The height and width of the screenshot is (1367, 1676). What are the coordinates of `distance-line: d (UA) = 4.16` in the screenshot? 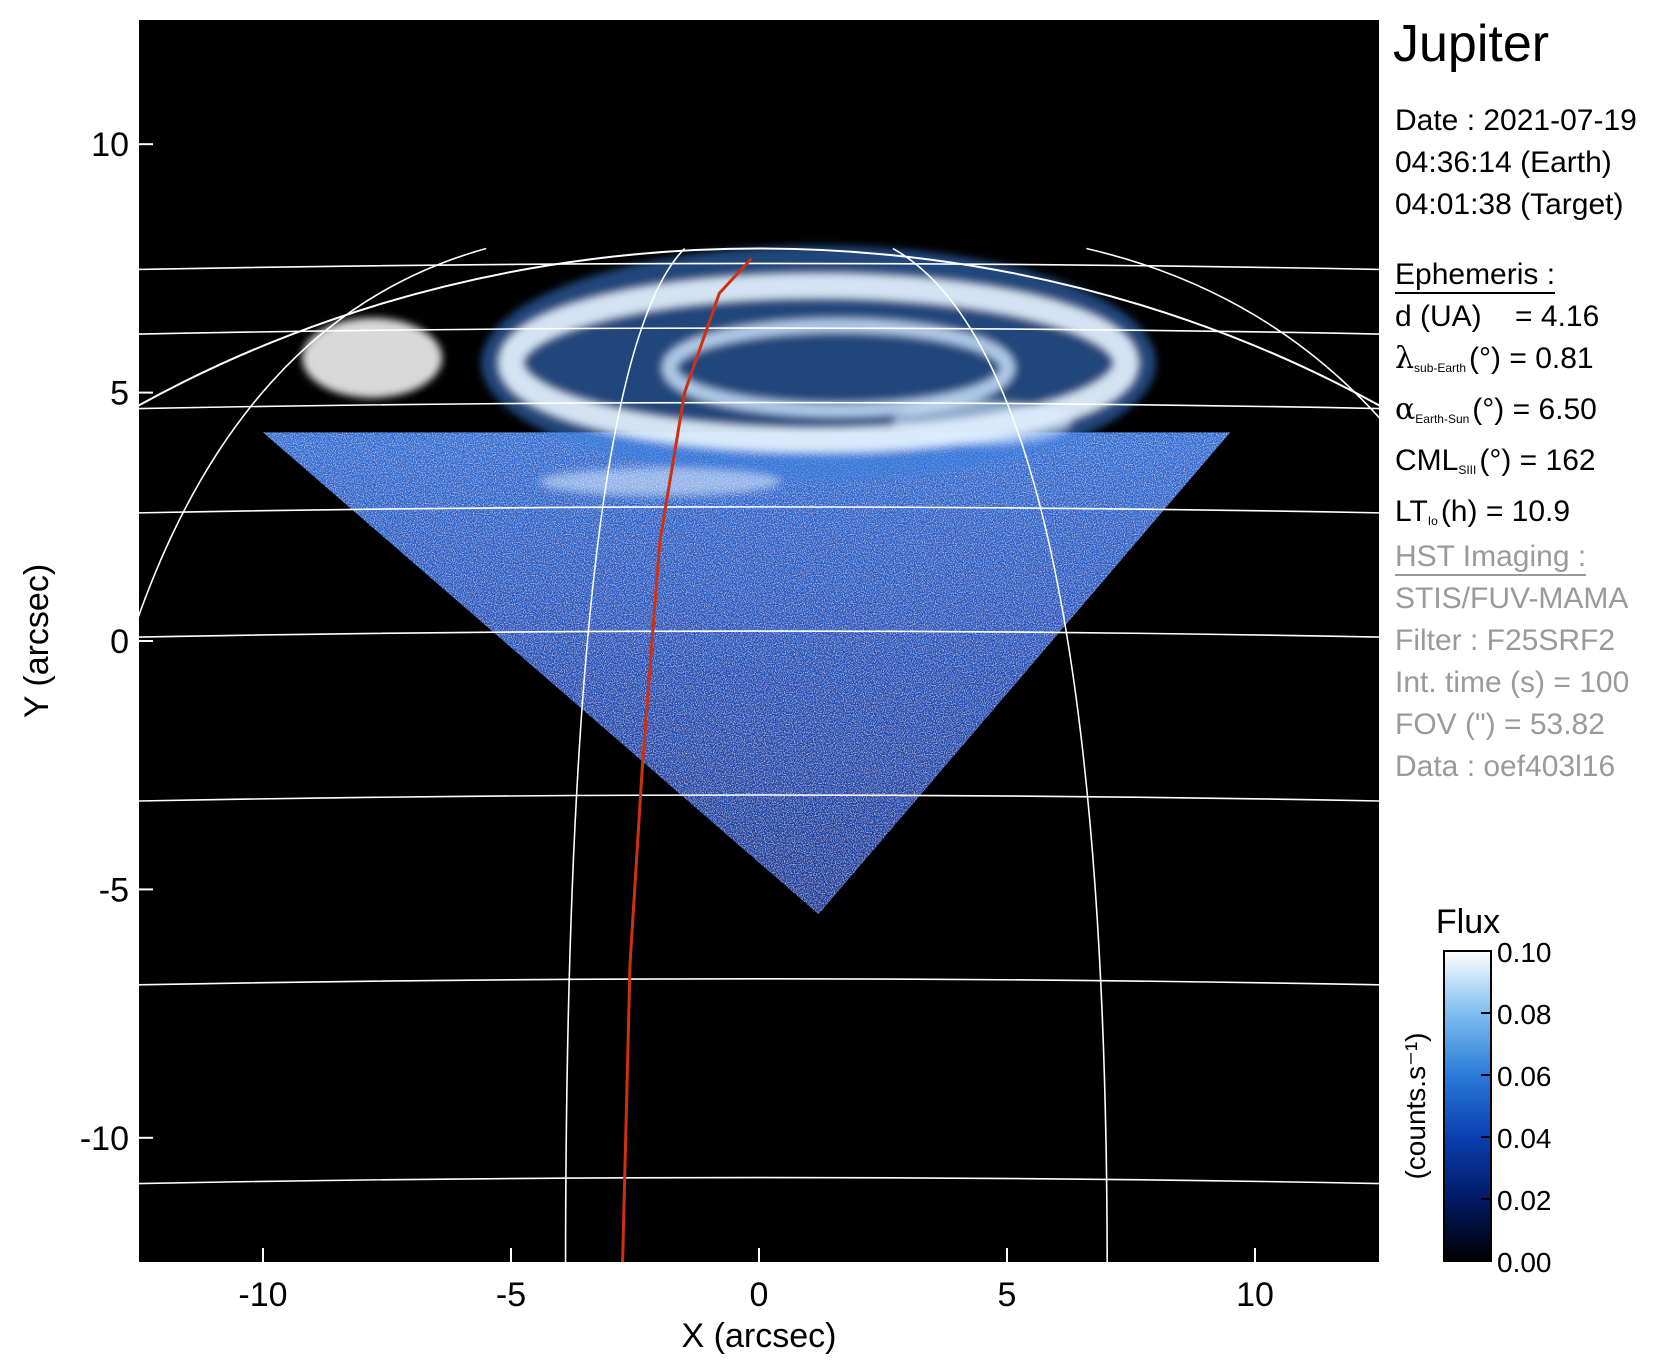 It's located at (1497, 316).